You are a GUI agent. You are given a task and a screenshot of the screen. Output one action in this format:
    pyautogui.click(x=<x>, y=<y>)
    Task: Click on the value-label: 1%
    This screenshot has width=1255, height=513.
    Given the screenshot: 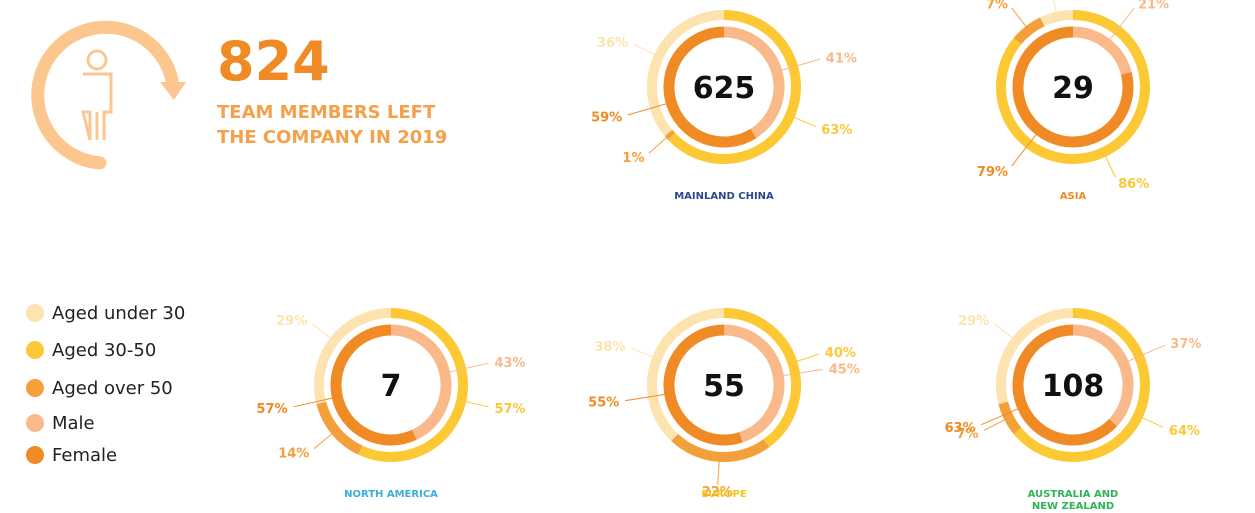 What is the action you would take?
    pyautogui.click(x=633, y=158)
    